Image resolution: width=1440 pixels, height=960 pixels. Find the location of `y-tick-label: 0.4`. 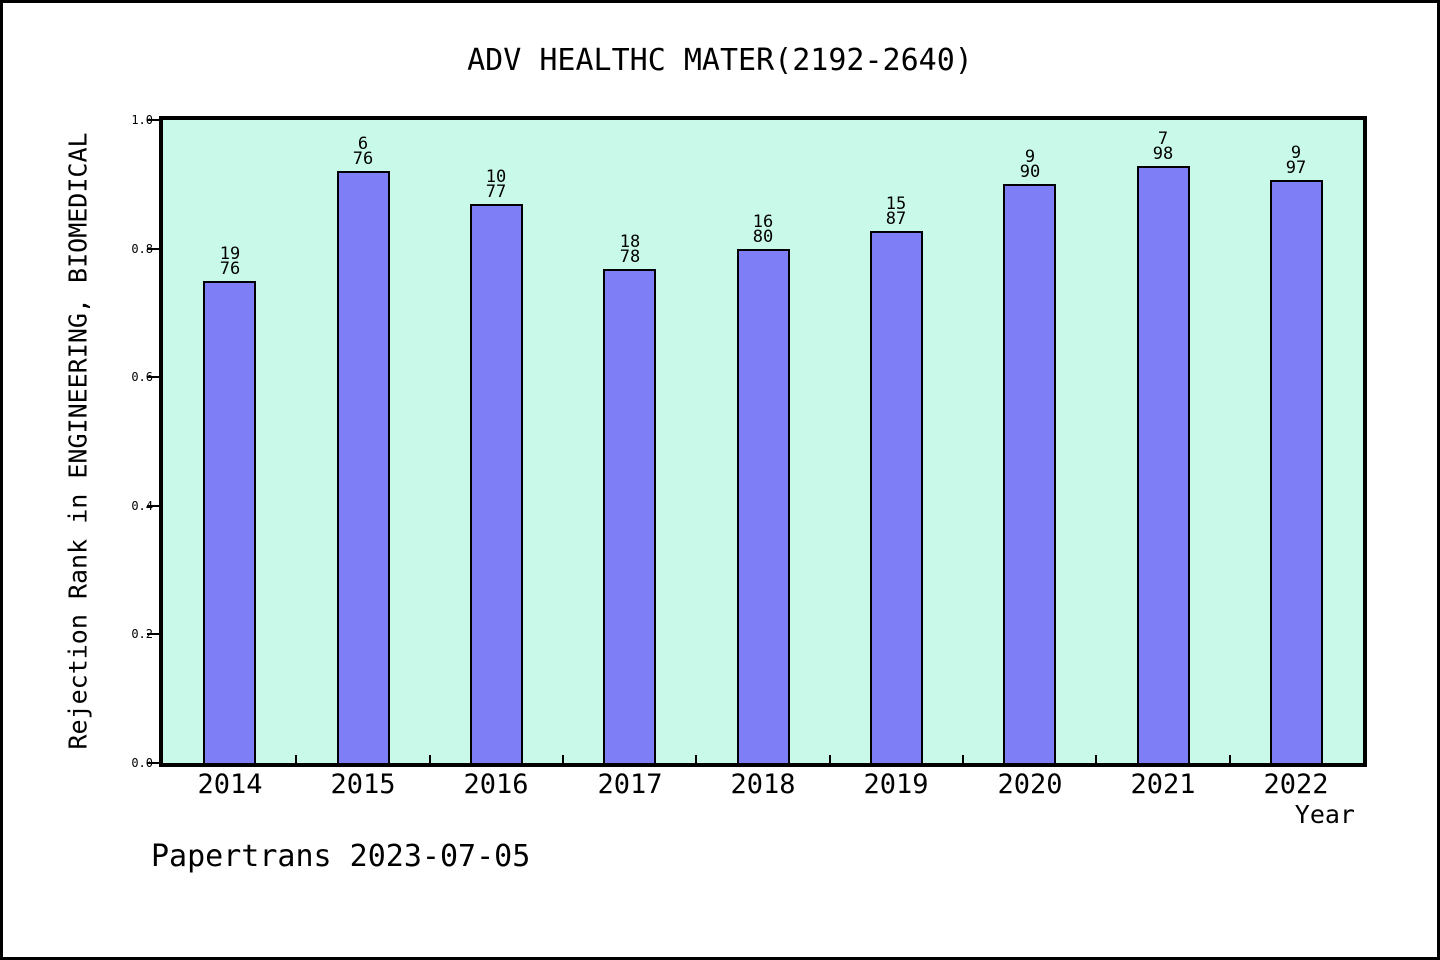

y-tick-label: 0.4 is located at coordinates (142, 506).